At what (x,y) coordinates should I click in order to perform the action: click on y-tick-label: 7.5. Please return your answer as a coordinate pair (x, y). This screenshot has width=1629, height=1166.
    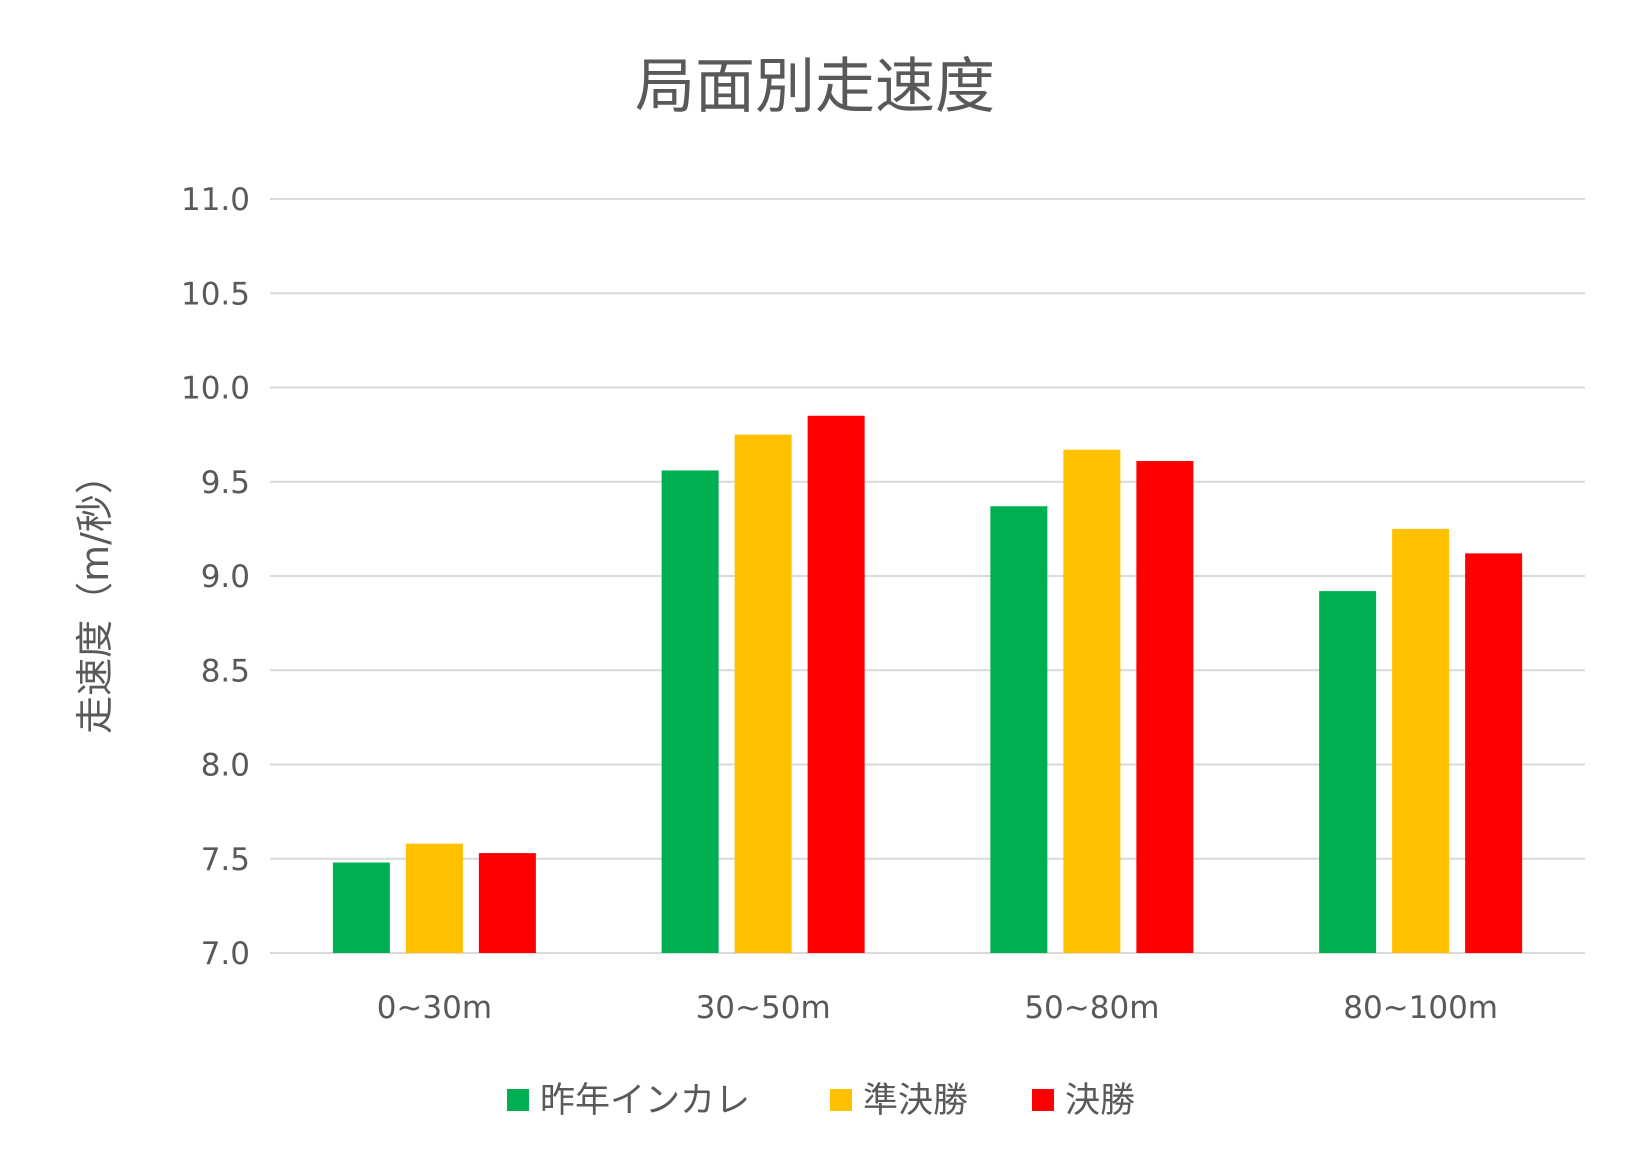
    Looking at the image, I should click on (225, 860).